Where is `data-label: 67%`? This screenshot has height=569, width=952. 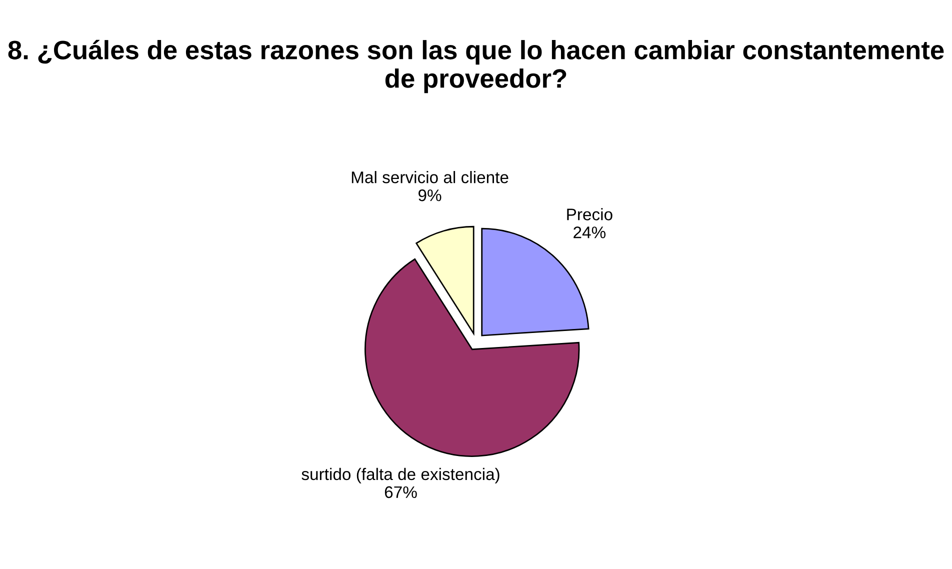 data-label: 67% is located at coordinates (400, 492).